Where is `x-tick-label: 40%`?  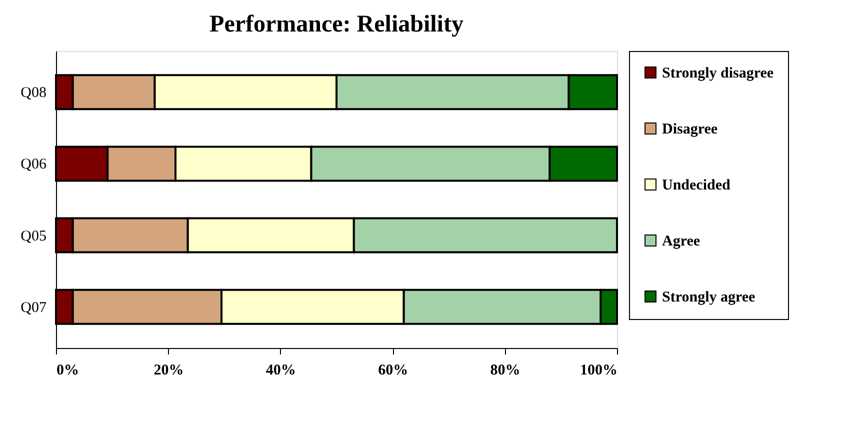 x-tick-label: 40% is located at coordinates (281, 370).